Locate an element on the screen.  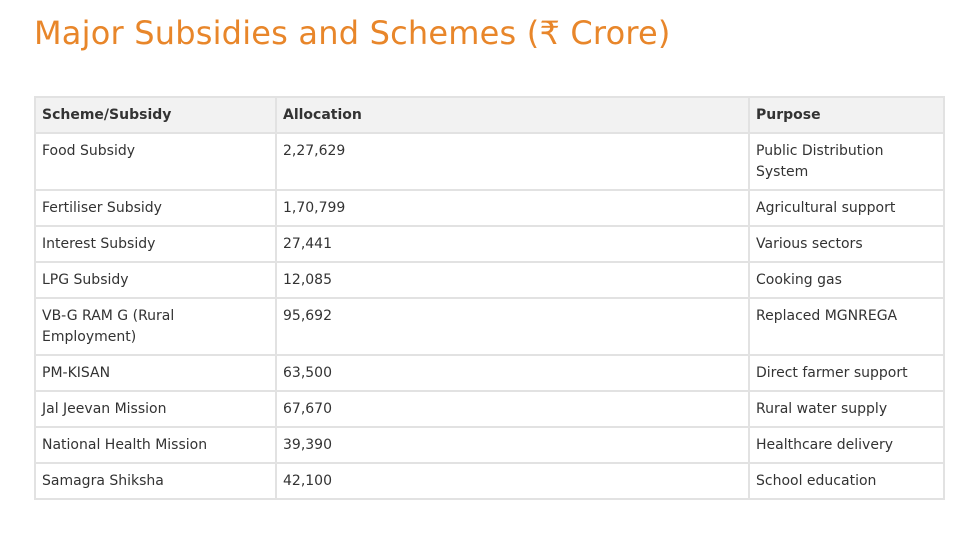
table-row: Interest Subsidy 27,441 Various sectors is located at coordinates (489, 244).